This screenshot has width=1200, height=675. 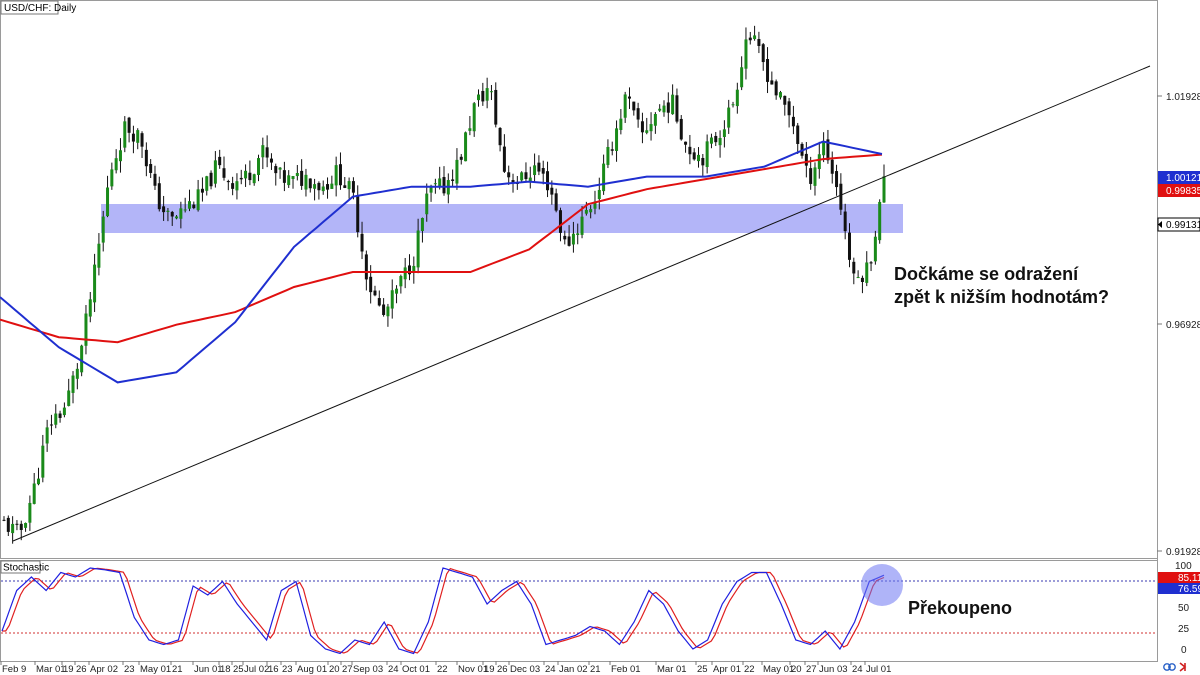 What do you see at coordinates (1183, 225) in the screenshot?
I see `current-price-label: 0.99131` at bounding box center [1183, 225].